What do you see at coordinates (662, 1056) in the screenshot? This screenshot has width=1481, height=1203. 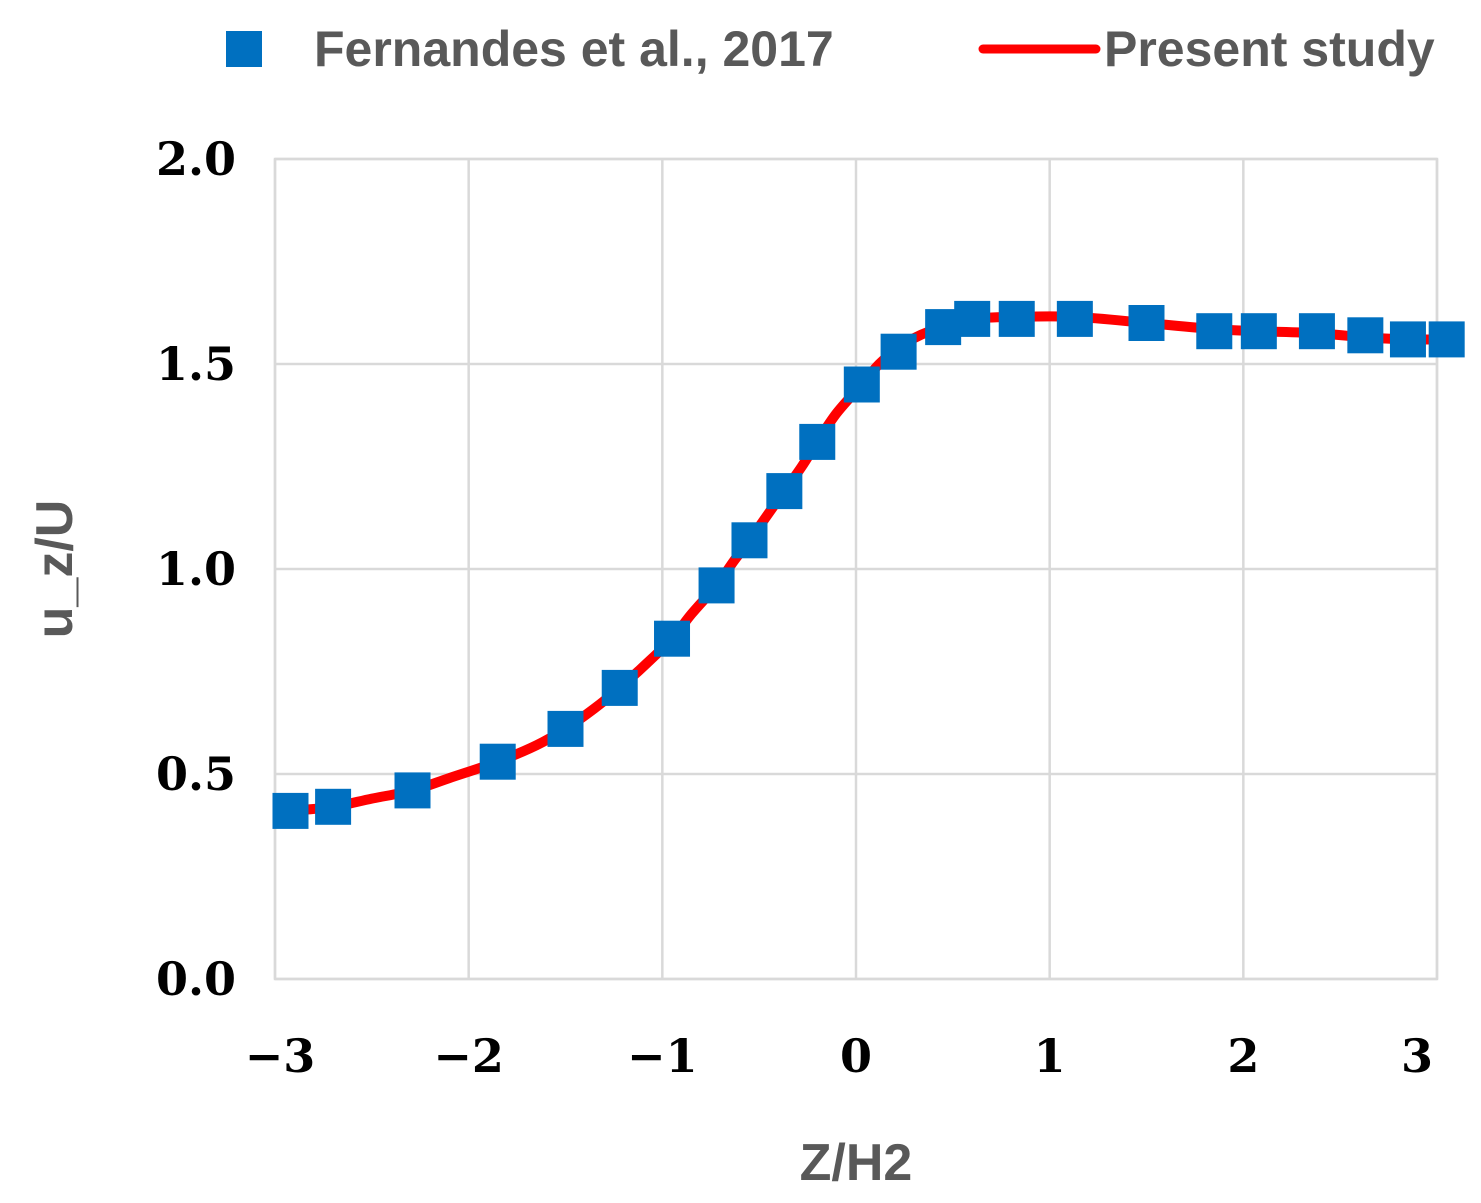 I see `x-tick-label: −1` at bounding box center [662, 1056].